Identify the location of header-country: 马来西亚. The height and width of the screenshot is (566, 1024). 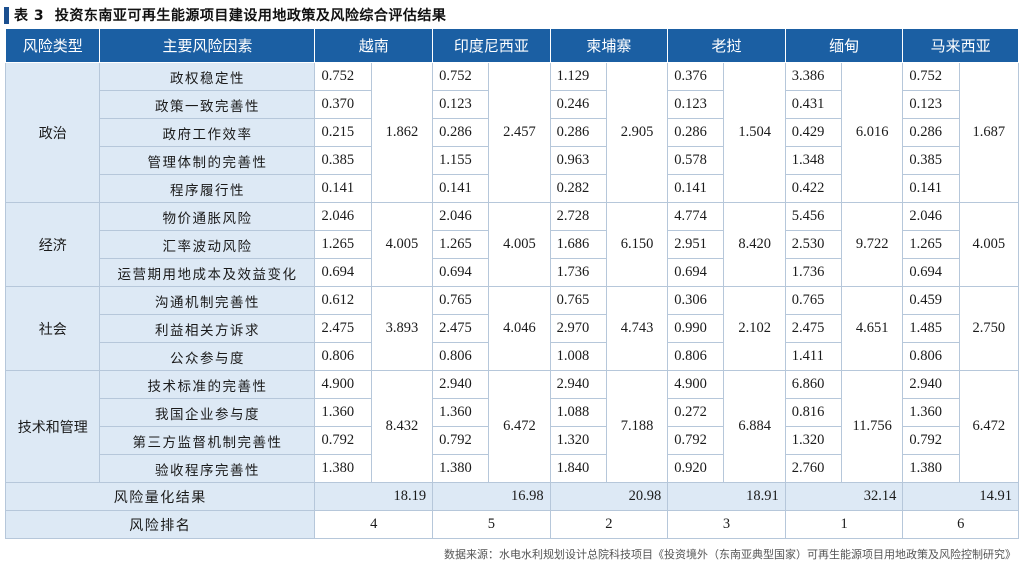
(960, 45).